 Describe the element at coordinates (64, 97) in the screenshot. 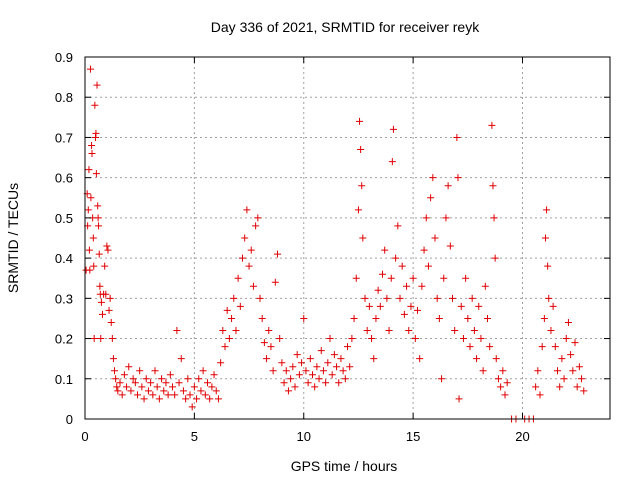

I see `y-tick-label: 0.8` at that location.